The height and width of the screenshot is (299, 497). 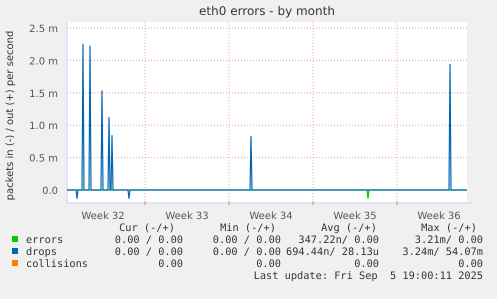 I want to click on x-tick-label: Week 32, so click(x=103, y=216).